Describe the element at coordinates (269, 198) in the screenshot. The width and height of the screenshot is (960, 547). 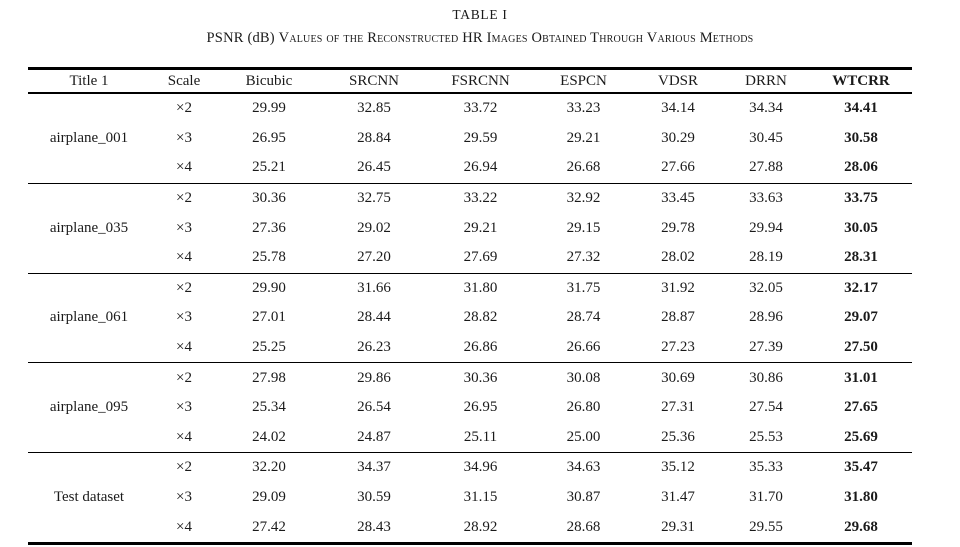
I see `value-cell: 30.36` at that location.